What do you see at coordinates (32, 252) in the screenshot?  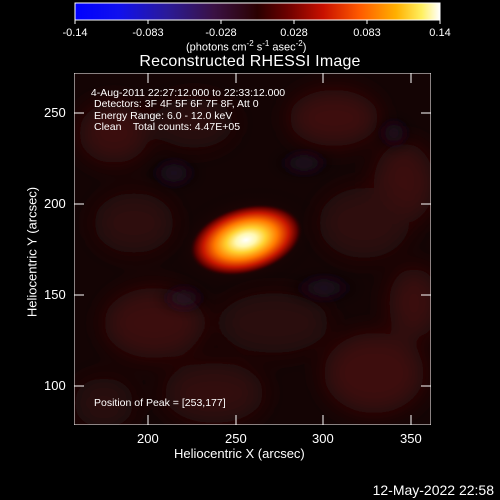 I see `y-axis-title: Heliocentric Y (arcsec)` at bounding box center [32, 252].